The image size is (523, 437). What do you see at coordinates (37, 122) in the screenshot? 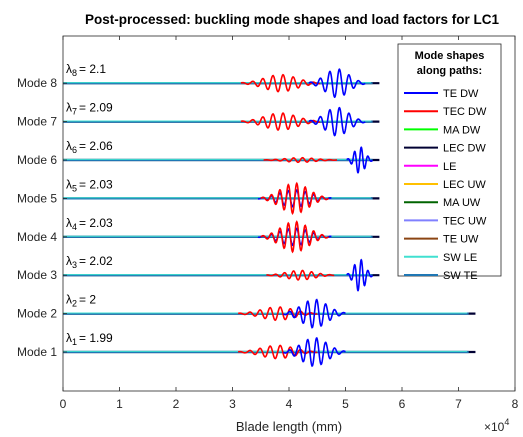
I see `y-tick-label: Mode 7` at bounding box center [37, 122].